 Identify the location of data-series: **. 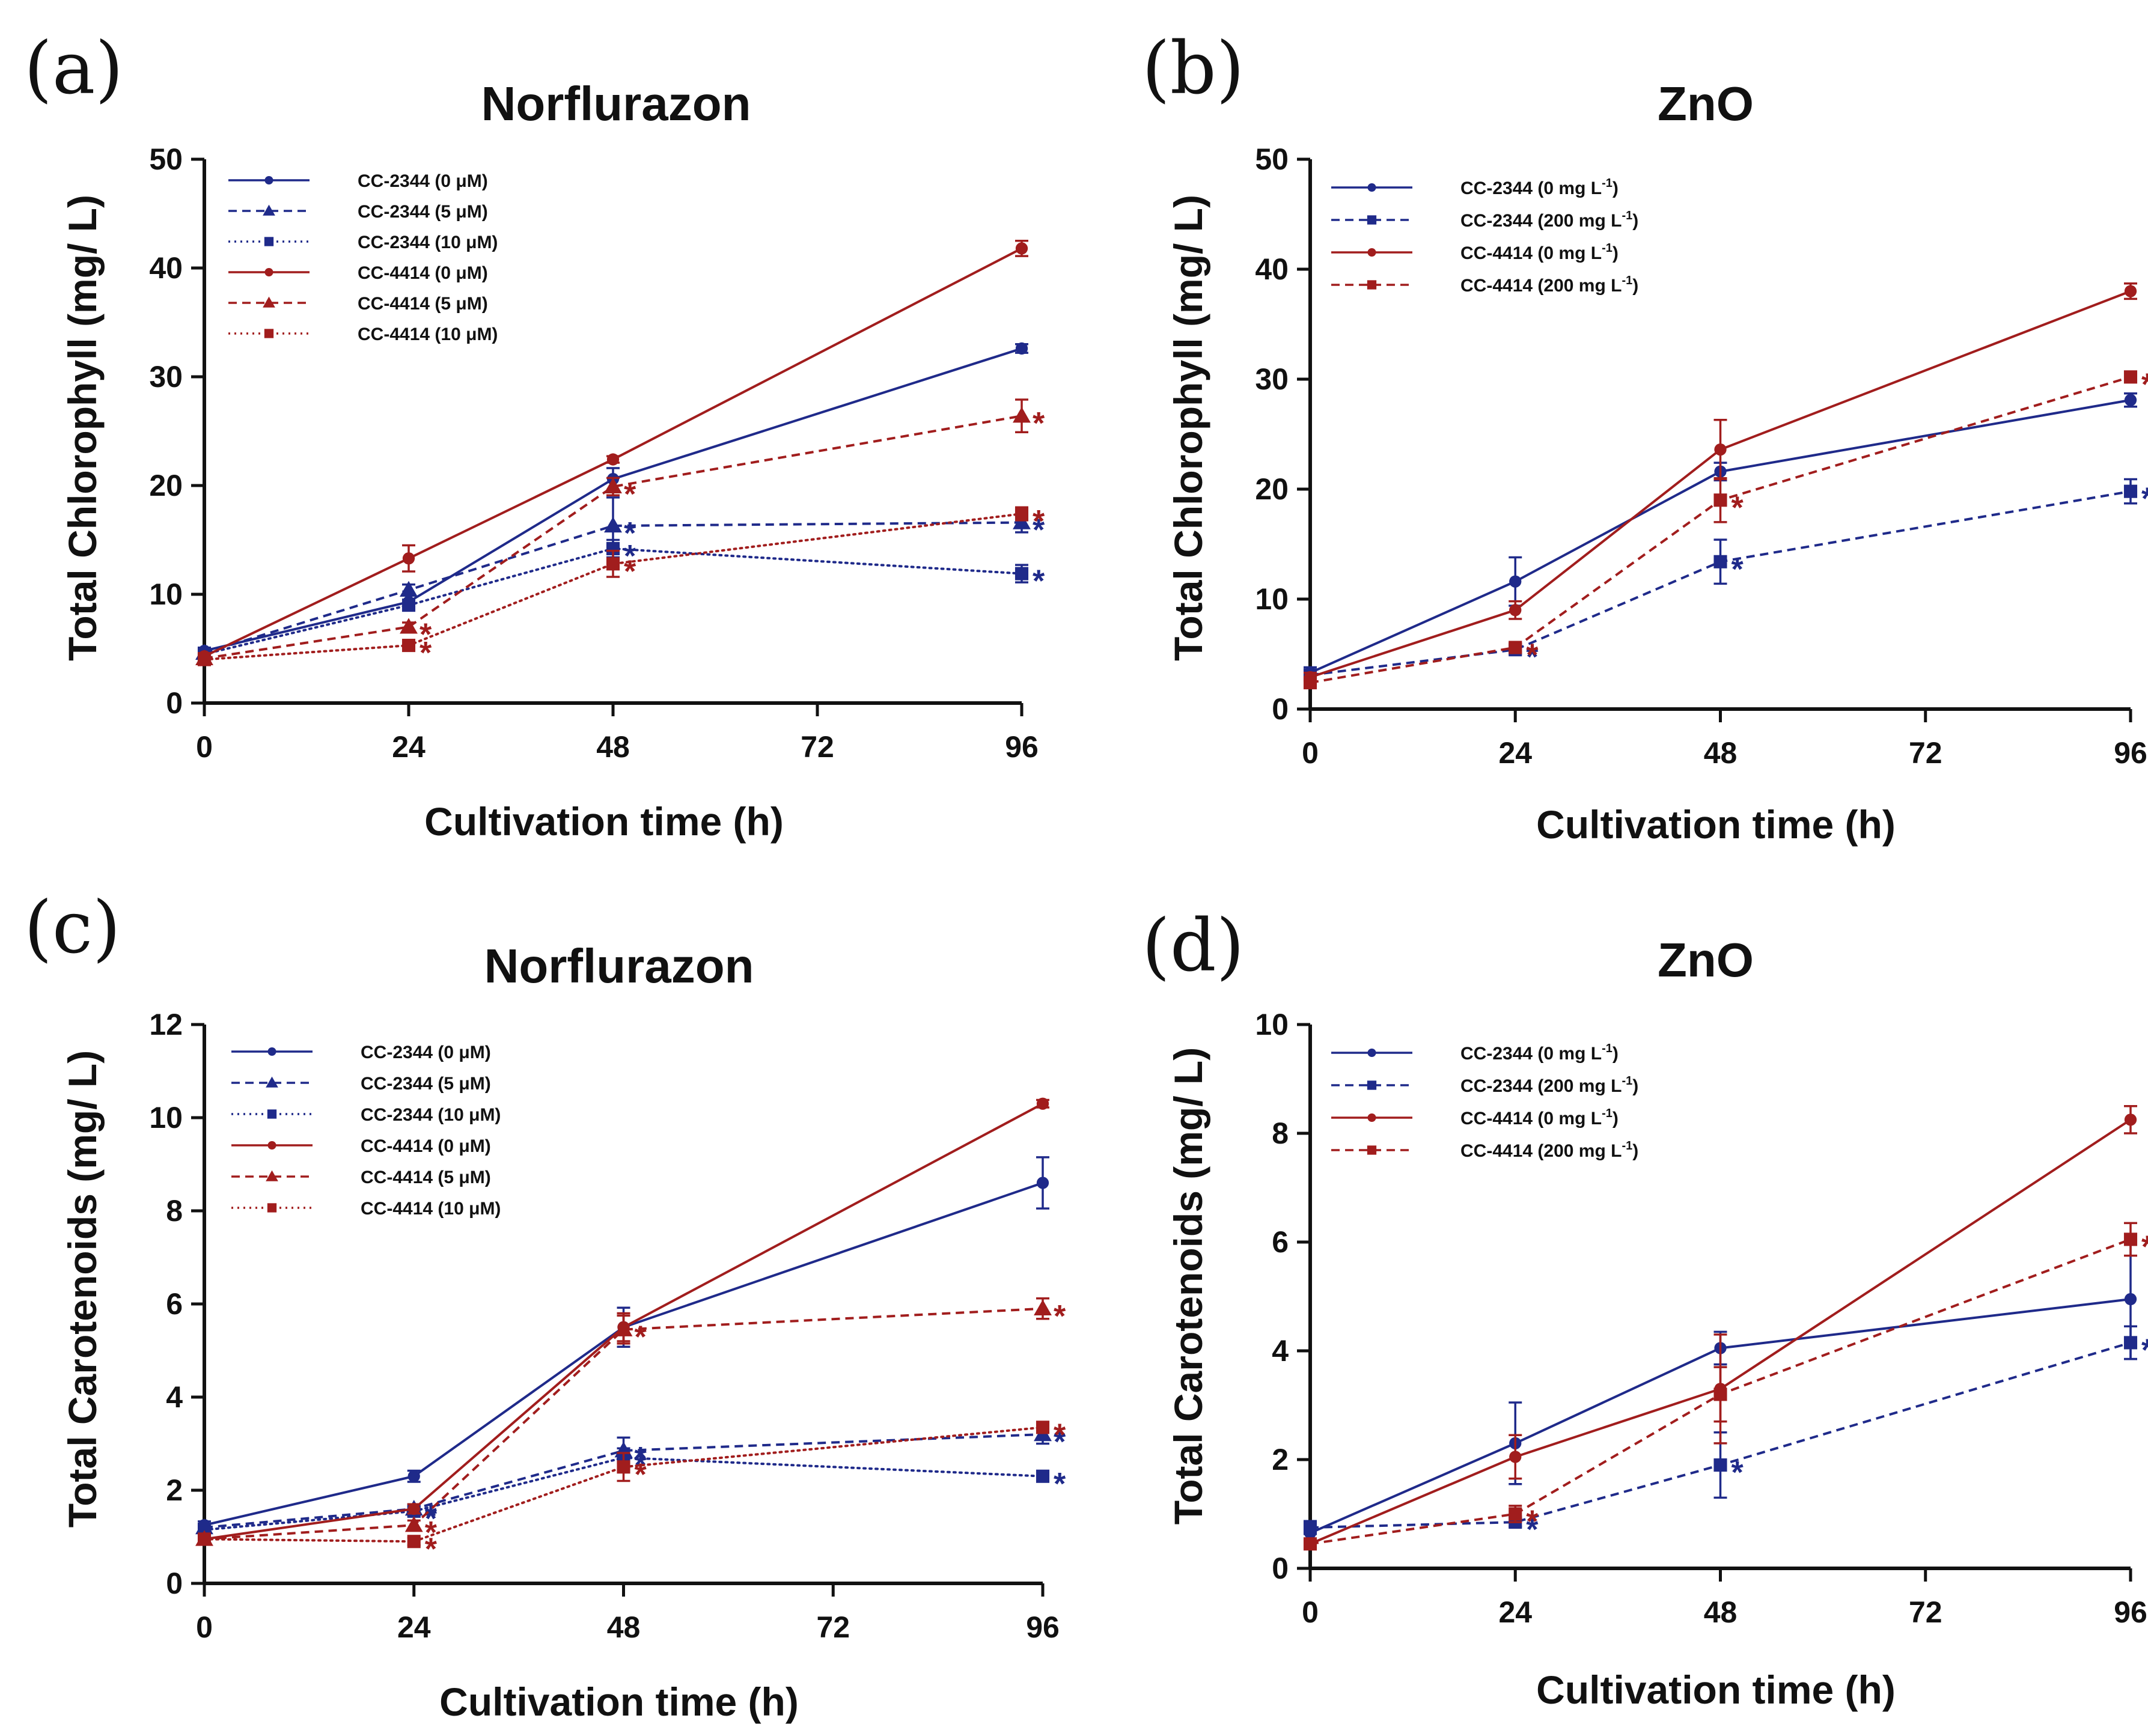
(621, 599).